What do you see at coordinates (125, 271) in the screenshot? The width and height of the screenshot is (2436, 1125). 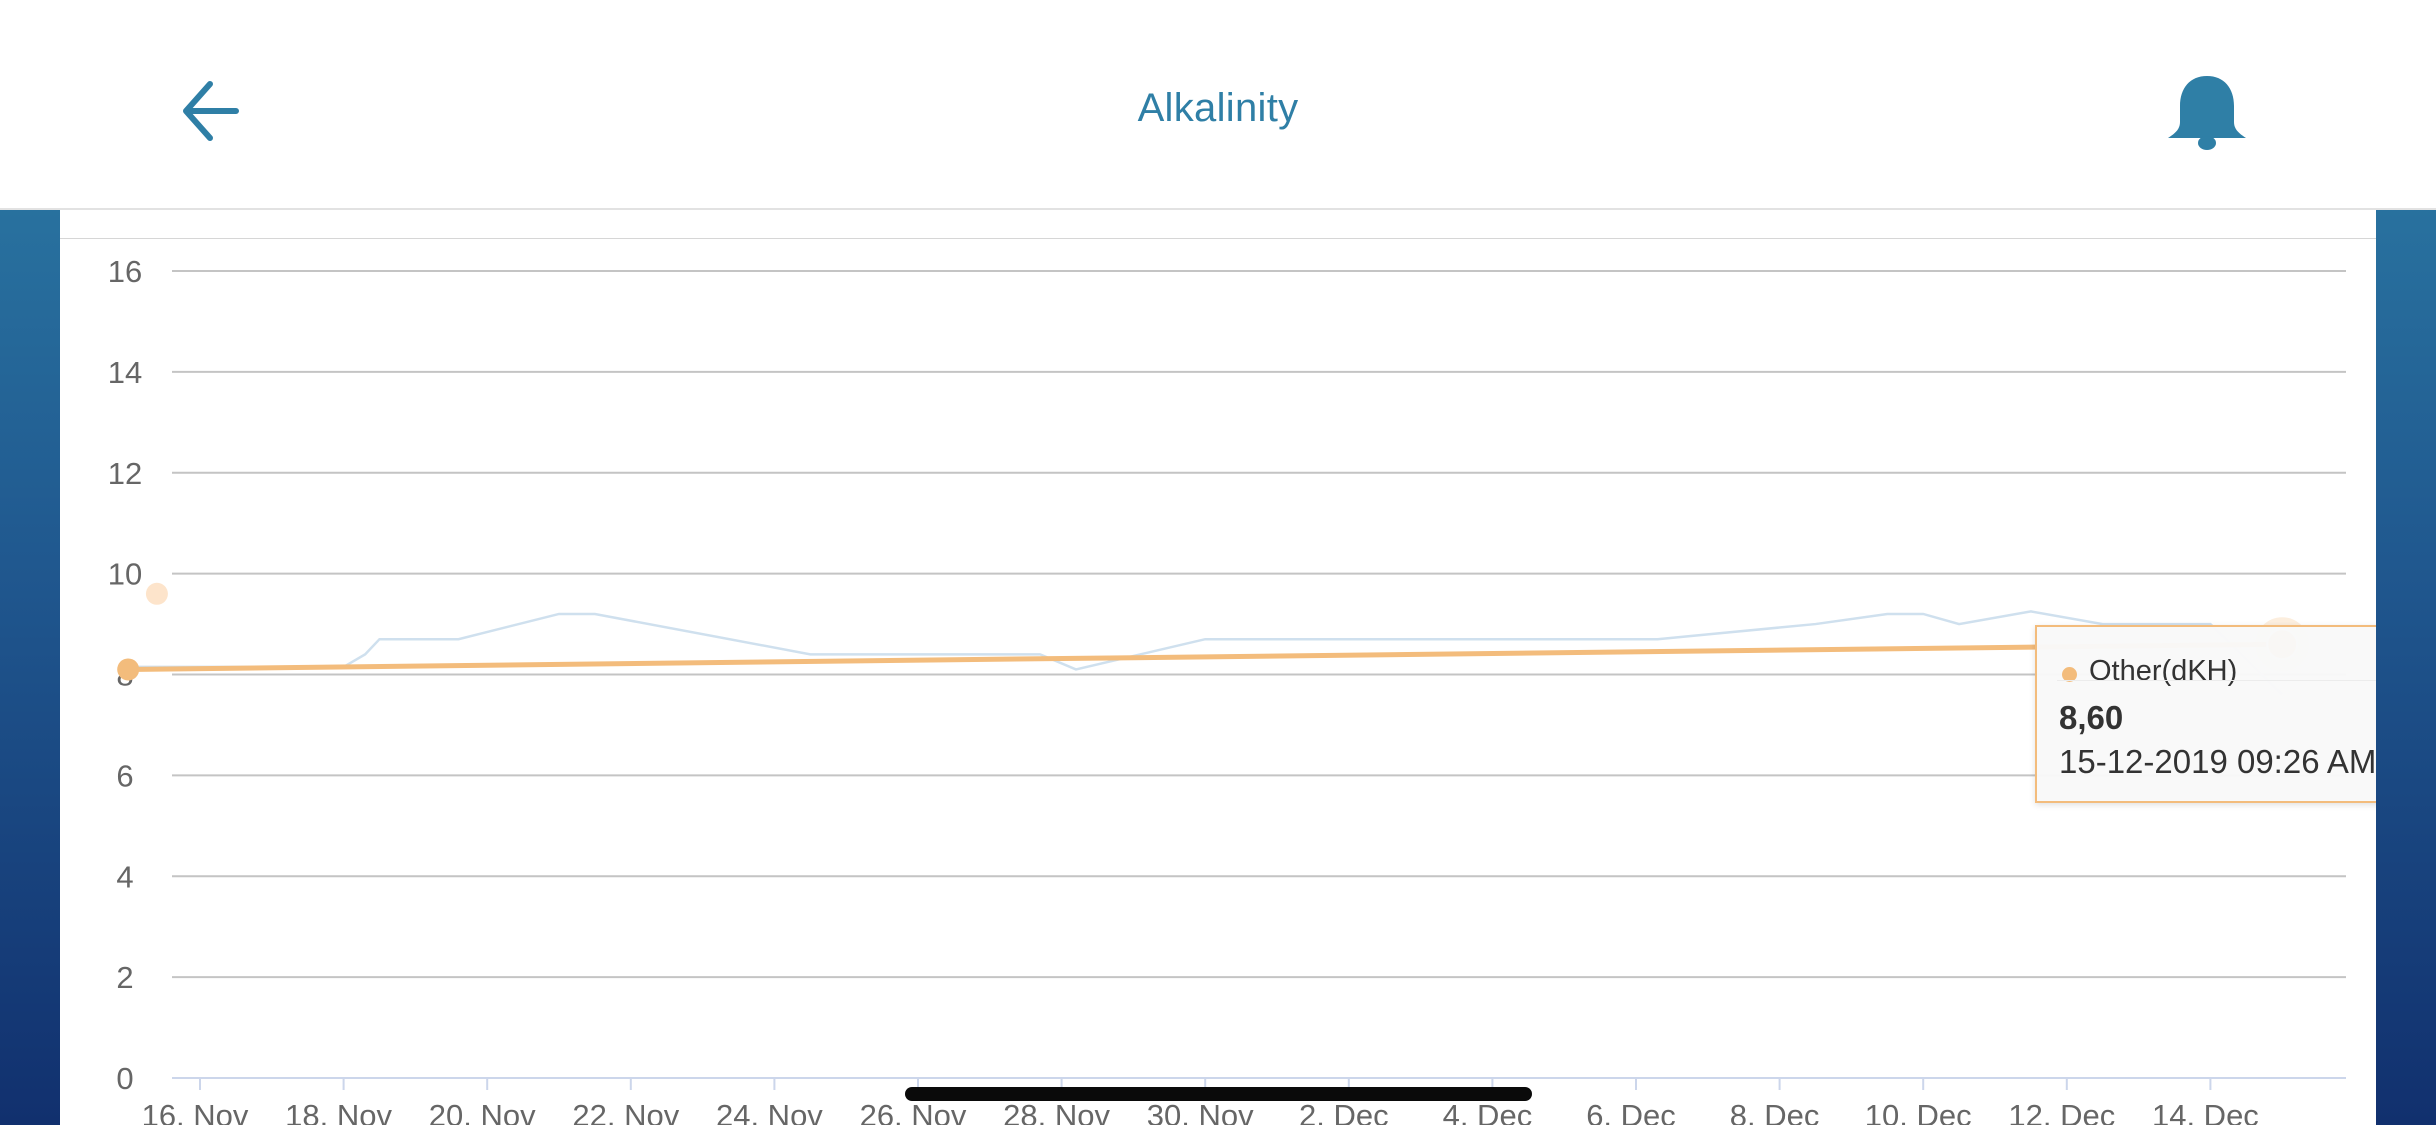 I see `y-tick-label: 16` at bounding box center [125, 271].